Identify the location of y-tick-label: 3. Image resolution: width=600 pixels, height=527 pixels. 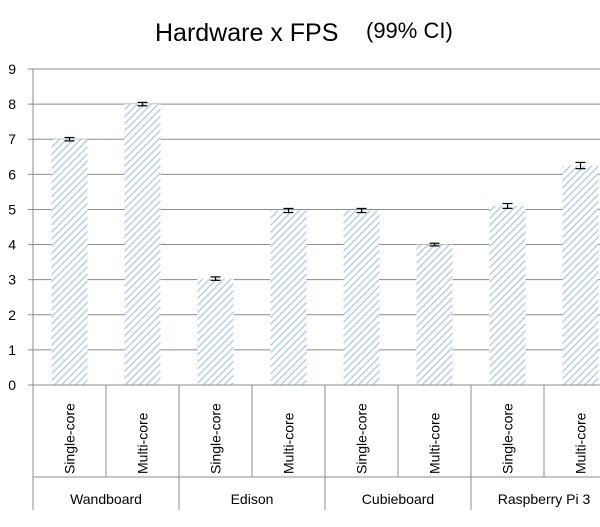
(12, 280).